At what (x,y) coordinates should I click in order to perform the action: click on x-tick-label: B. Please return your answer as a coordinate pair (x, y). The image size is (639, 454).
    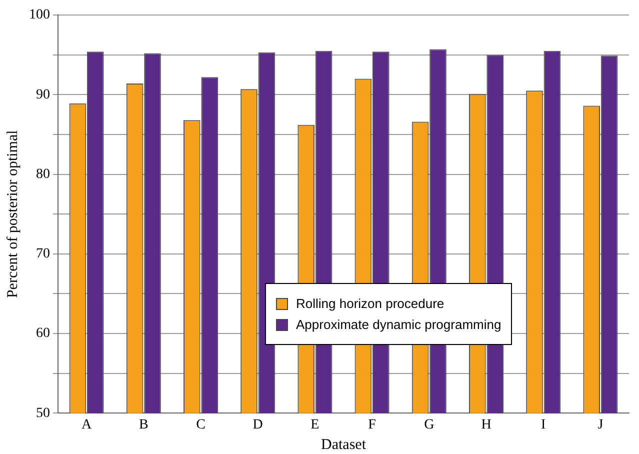
    Looking at the image, I should click on (143, 424).